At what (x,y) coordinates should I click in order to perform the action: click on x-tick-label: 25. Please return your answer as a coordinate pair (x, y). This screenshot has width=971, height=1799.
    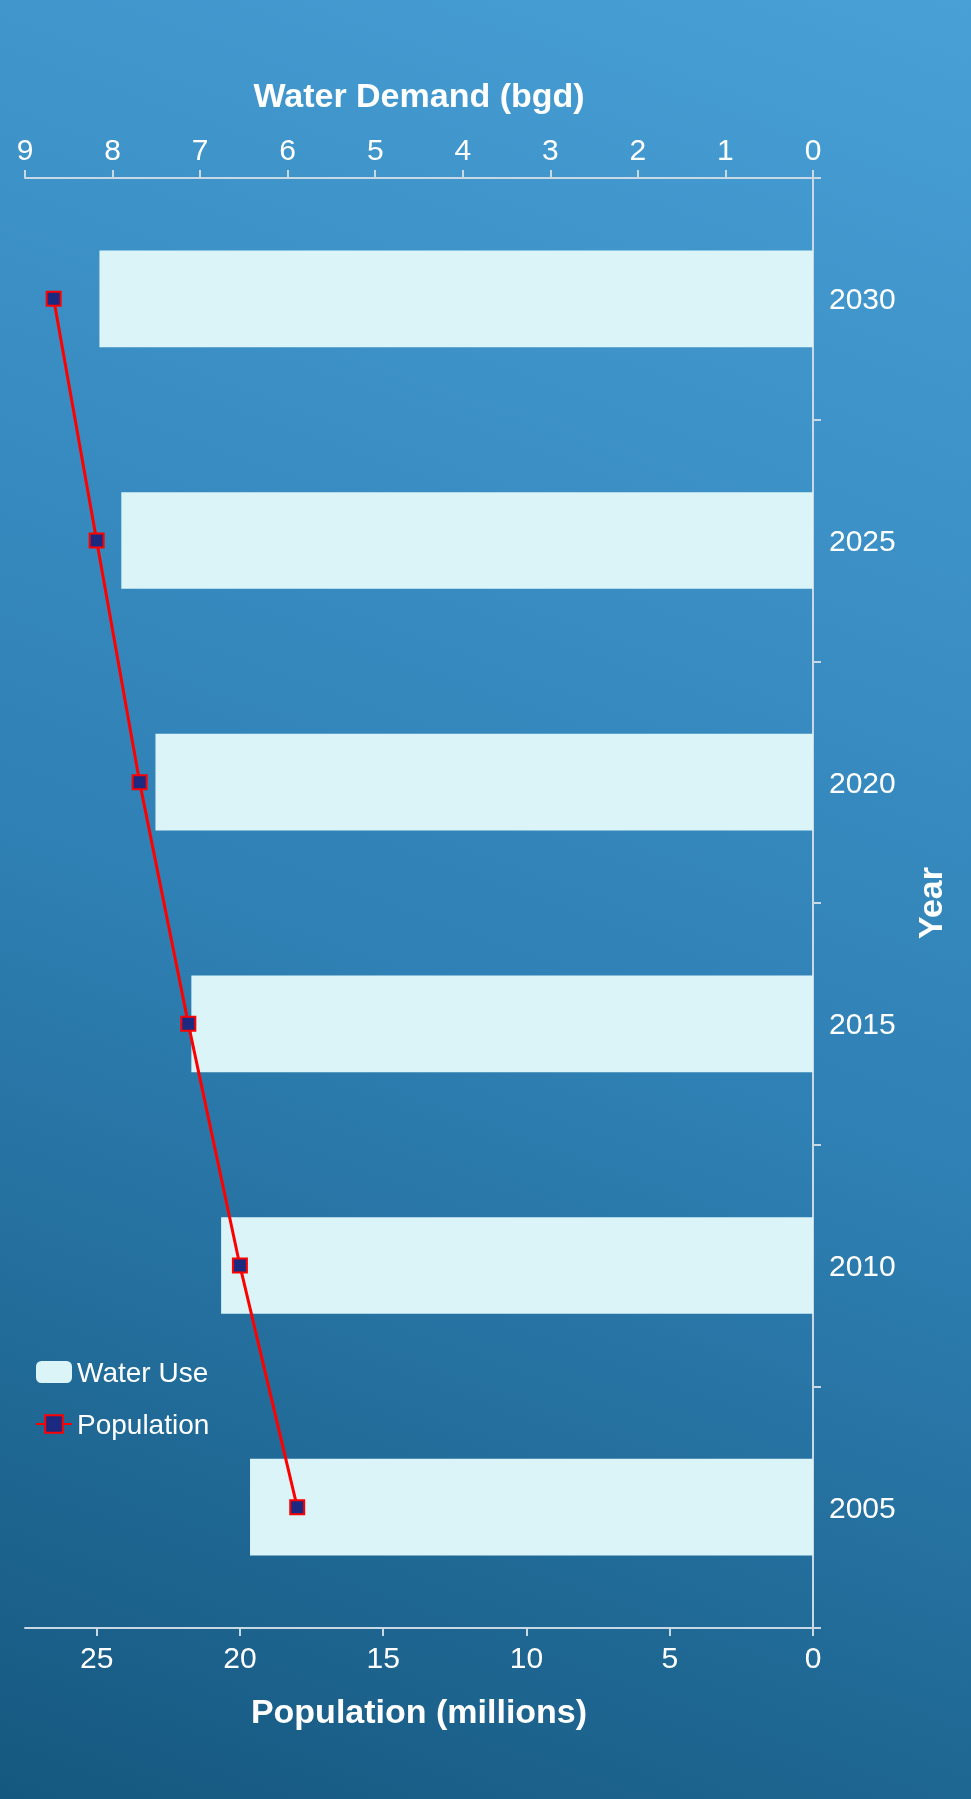
    Looking at the image, I should click on (96, 1657).